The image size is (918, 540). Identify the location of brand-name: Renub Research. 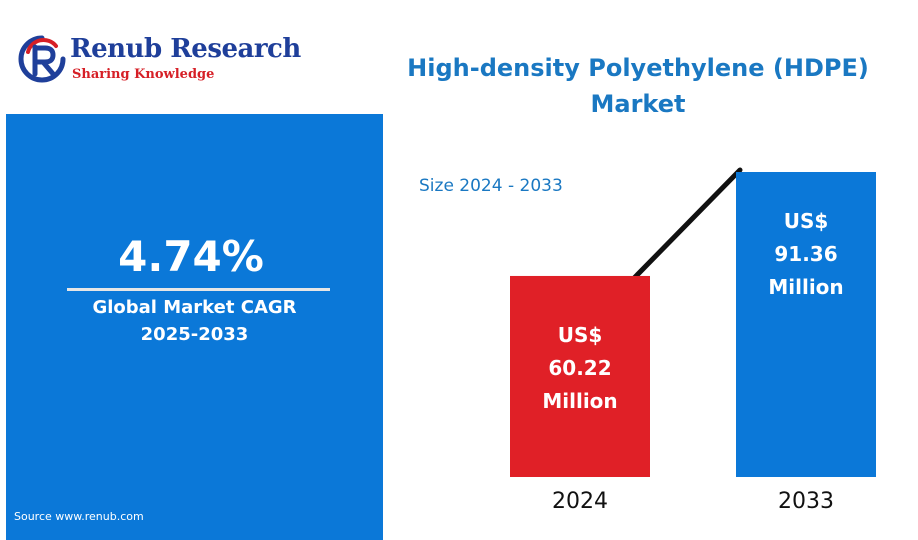
(185, 49).